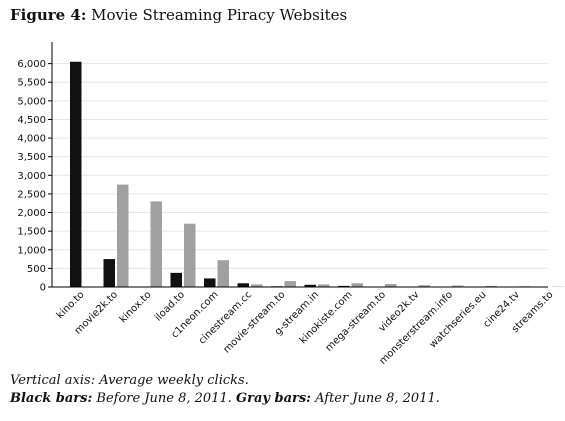  I want to click on x-tick-label: iload.to, so click(170, 306).